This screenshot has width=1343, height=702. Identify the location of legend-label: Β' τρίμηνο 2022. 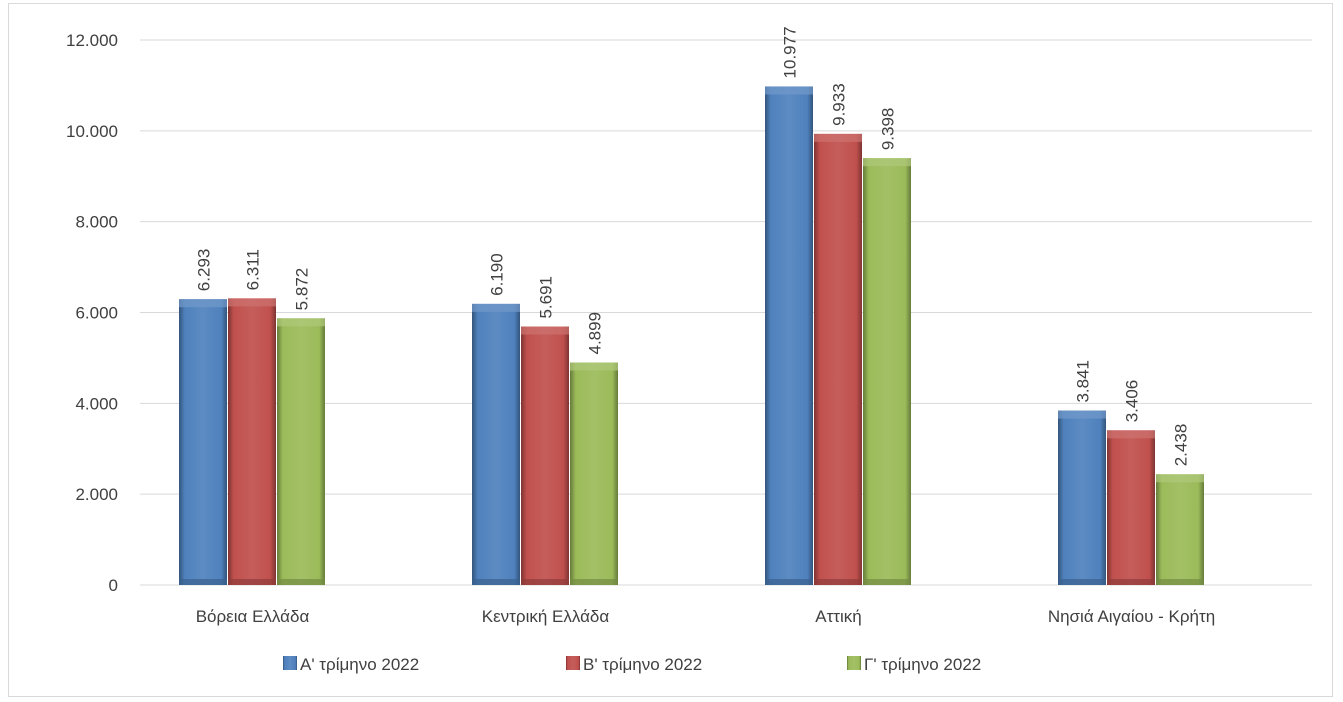
(642, 664).